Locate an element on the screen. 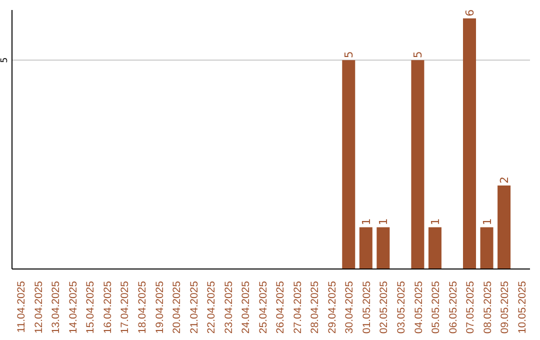 The width and height of the screenshot is (540, 340). x-tick-label: 16.04.2025 is located at coordinates (108, 307).